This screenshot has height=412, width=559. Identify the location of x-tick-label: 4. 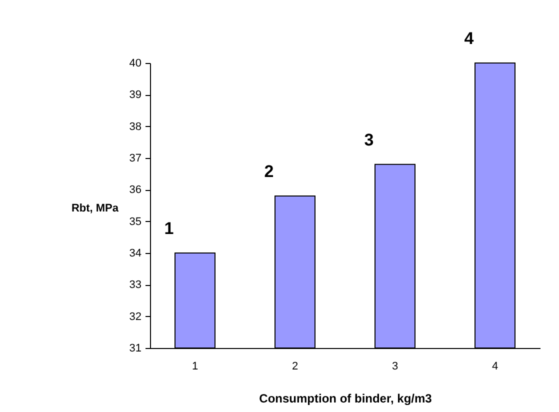
(495, 366).